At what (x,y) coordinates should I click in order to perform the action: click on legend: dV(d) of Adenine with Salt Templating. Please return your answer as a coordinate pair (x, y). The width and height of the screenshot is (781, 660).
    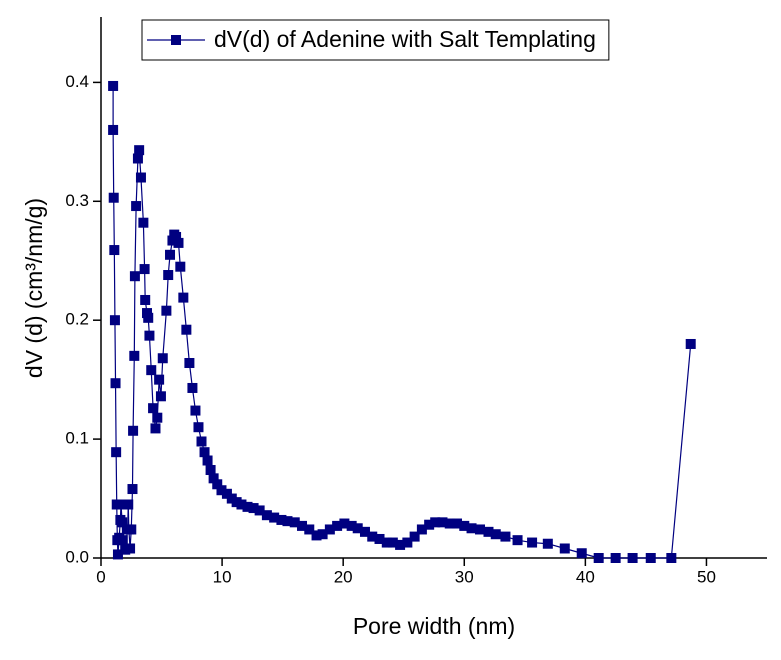
    Looking at the image, I should click on (375, 40).